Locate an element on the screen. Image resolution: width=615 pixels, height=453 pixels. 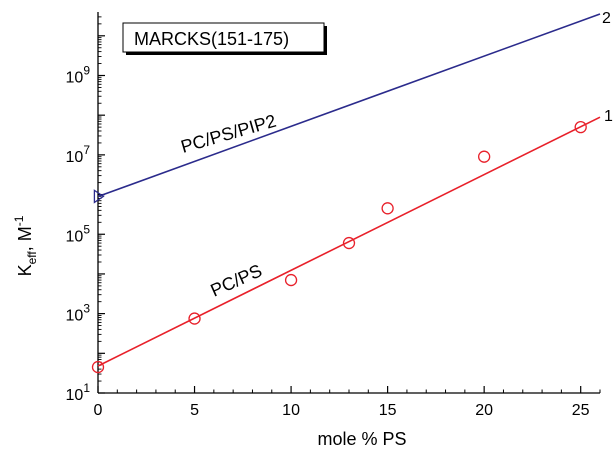
x-tick-label: 10 is located at coordinates (291, 410).